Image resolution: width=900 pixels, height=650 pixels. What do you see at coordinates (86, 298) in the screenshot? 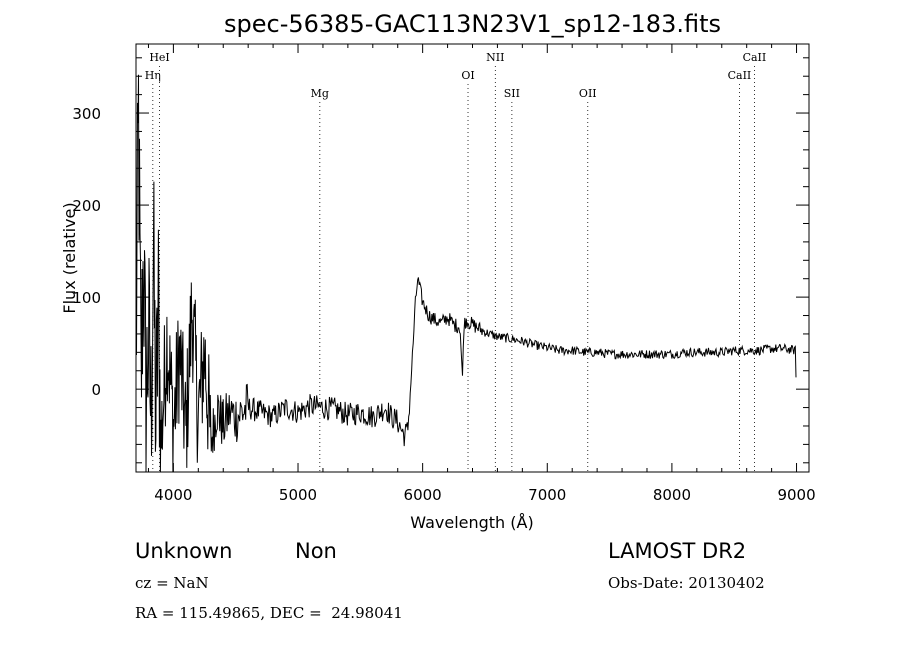
I see `y-tick-label: 100` at bounding box center [86, 298].